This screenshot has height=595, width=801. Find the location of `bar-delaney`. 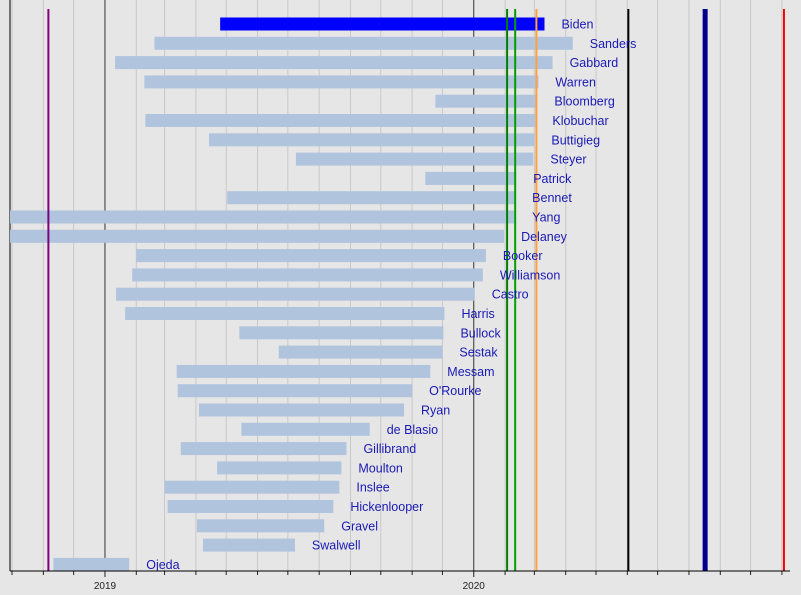

bar-delaney is located at coordinates (257, 236).